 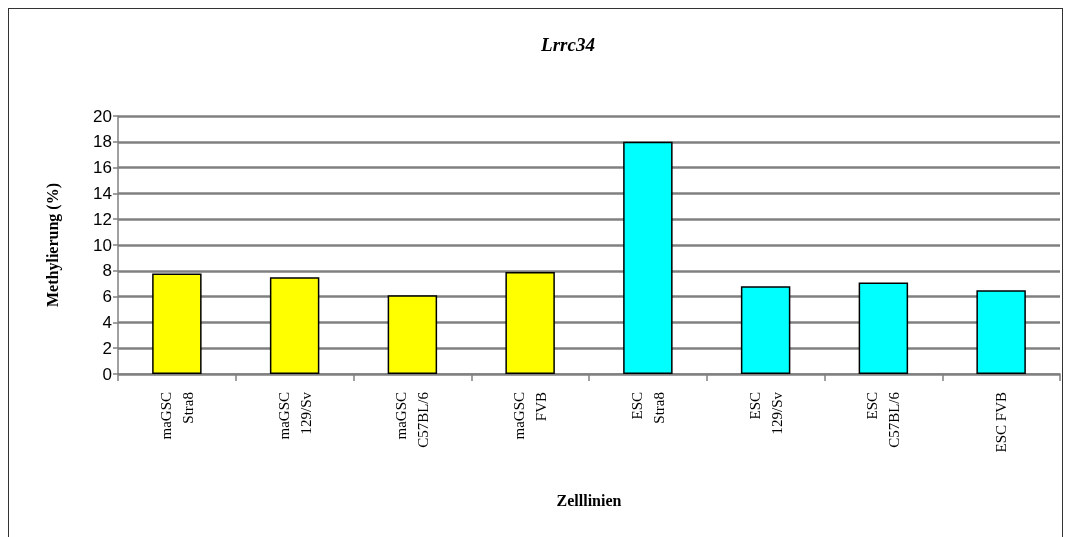 I want to click on y-tick-label: 12, so click(x=102, y=219).